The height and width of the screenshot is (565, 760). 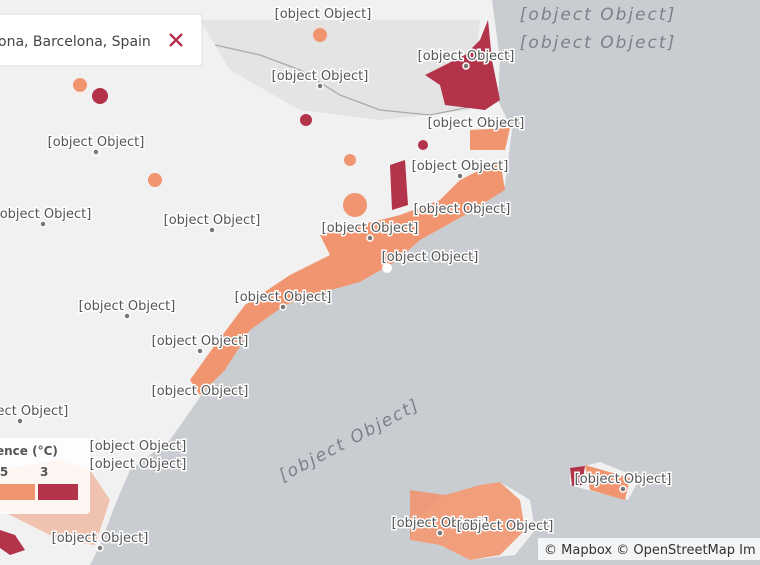 I want to click on legend-title: ence (°C), so click(x=29, y=451).